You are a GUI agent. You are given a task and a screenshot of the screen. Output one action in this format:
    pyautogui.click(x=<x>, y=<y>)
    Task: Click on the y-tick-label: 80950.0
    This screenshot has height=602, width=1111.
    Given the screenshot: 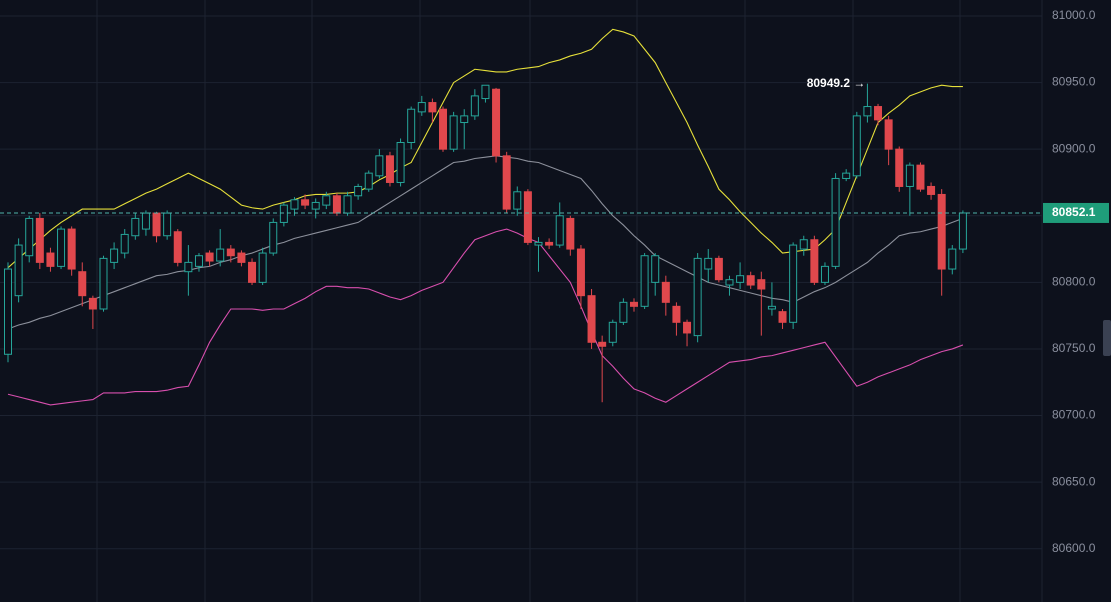 What is the action you would take?
    pyautogui.click(x=1074, y=82)
    